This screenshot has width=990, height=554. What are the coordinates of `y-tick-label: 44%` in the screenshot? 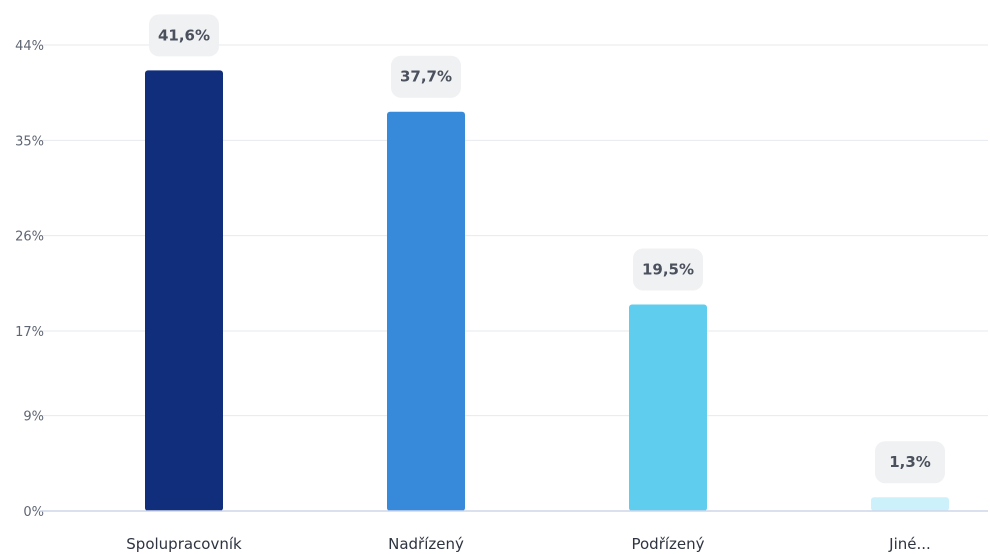 It's located at (29, 46).